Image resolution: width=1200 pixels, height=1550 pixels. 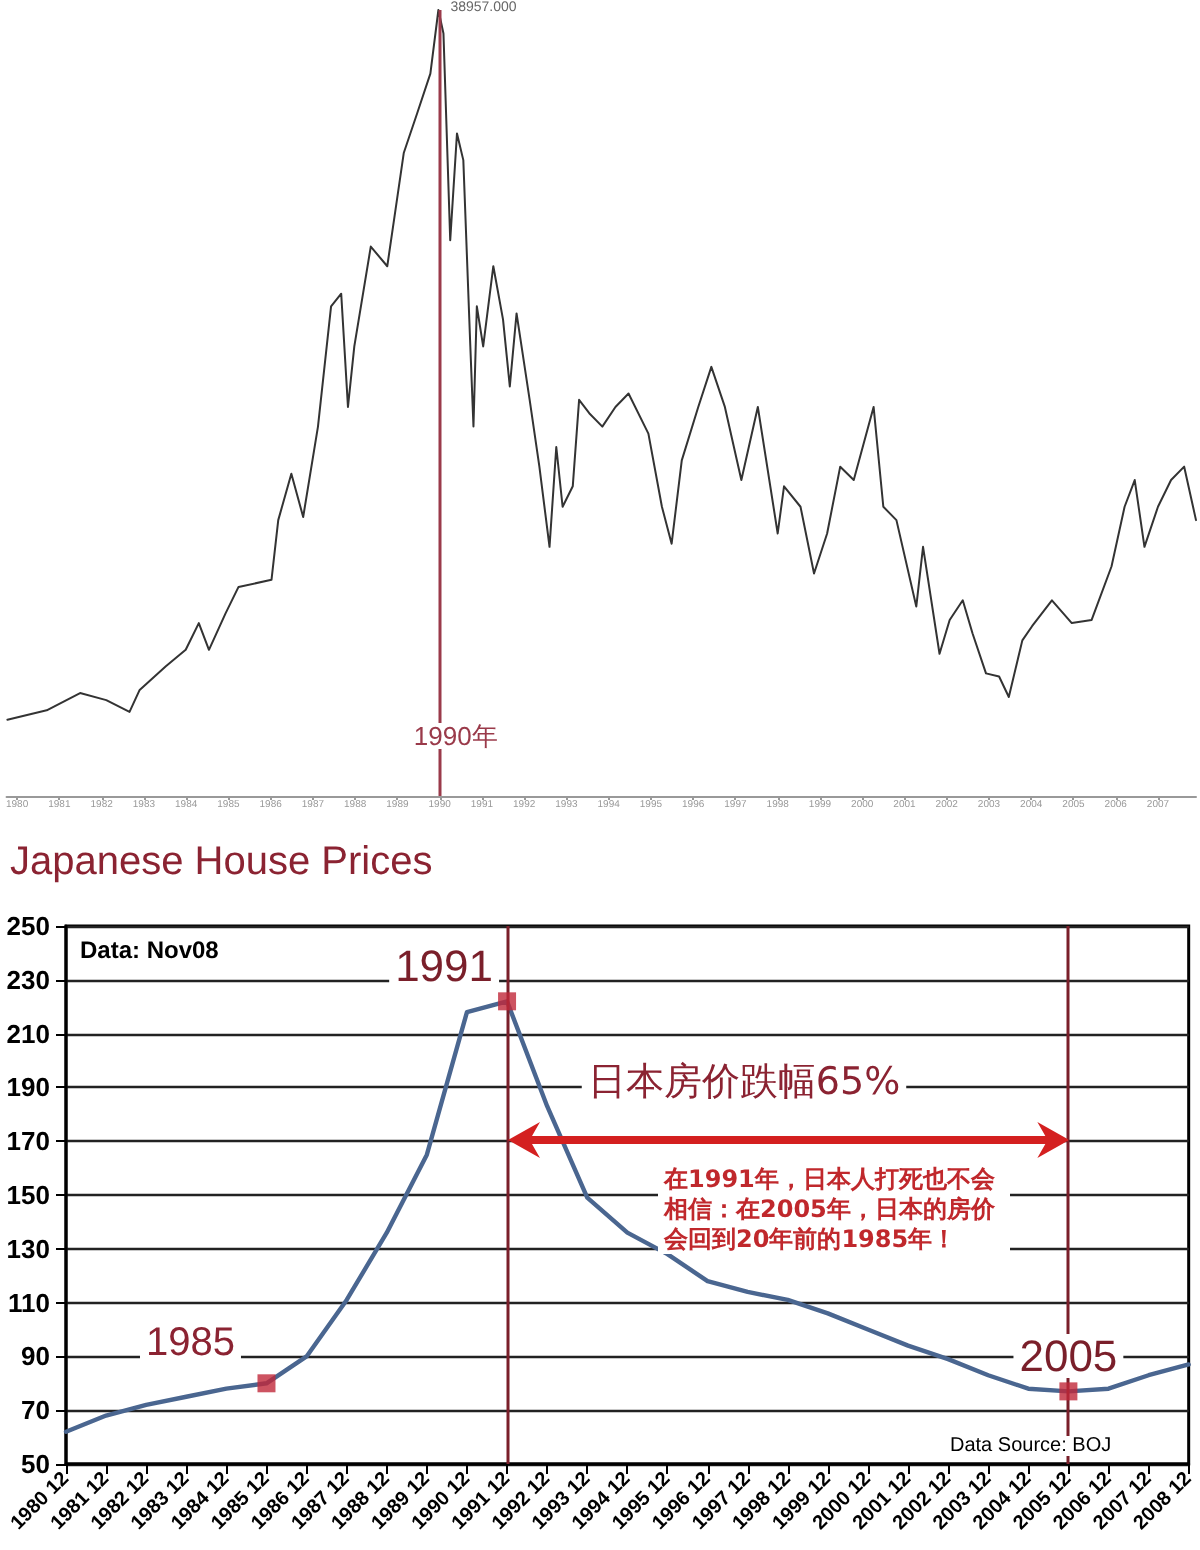 What do you see at coordinates (28, 1033) in the screenshot?
I see `y-tick-label: 210` at bounding box center [28, 1033].